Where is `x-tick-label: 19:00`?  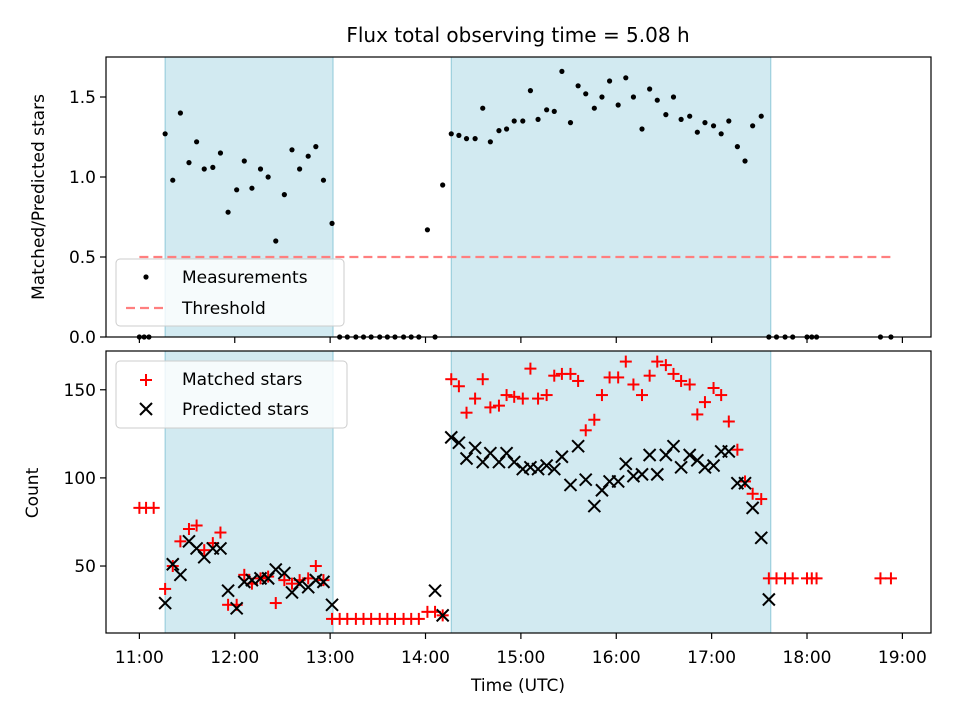 x-tick-label: 19:00 is located at coordinates (902, 658).